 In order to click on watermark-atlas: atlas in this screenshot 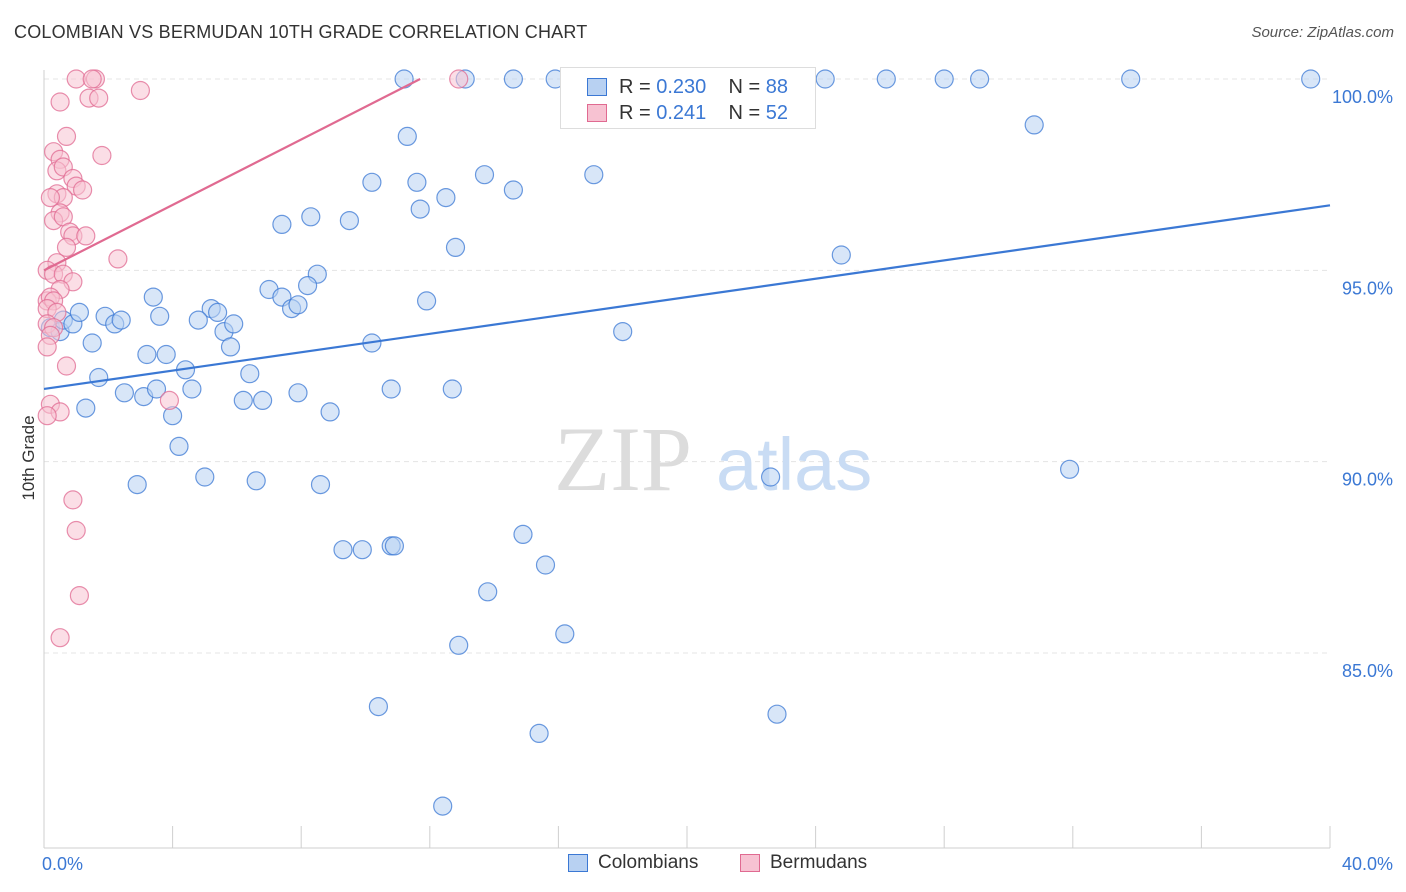, I will do `click(794, 464)`.